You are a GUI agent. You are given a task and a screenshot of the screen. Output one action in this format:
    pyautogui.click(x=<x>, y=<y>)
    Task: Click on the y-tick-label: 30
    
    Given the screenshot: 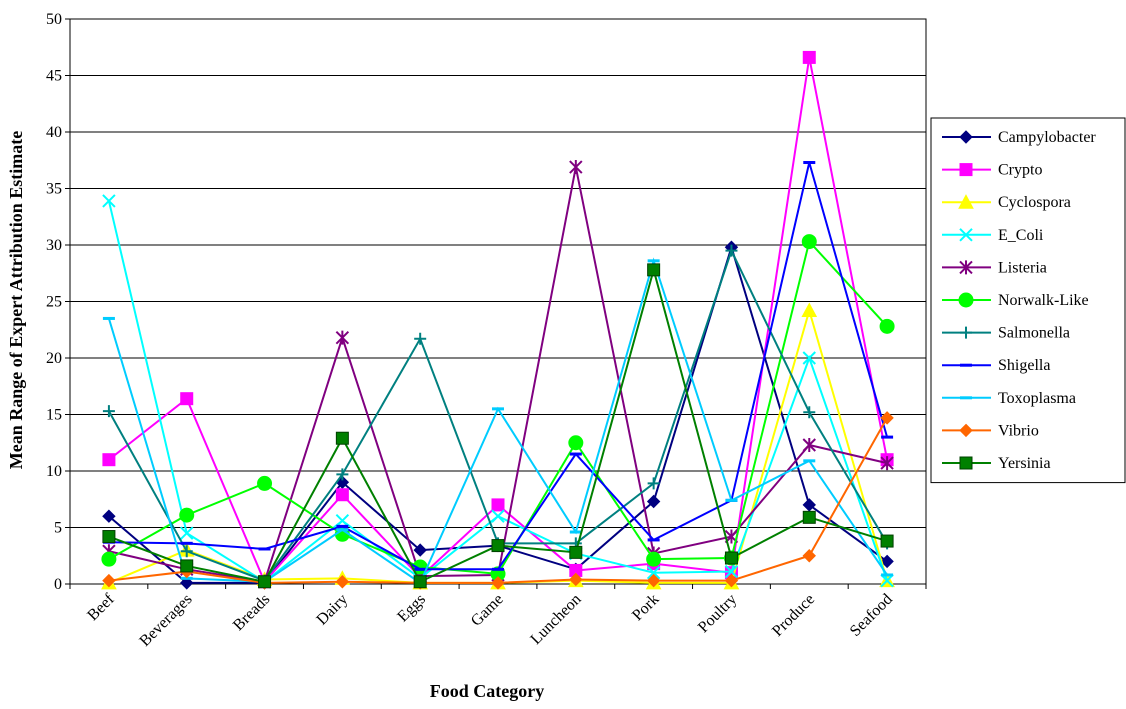 What is the action you would take?
    pyautogui.click(x=54, y=245)
    